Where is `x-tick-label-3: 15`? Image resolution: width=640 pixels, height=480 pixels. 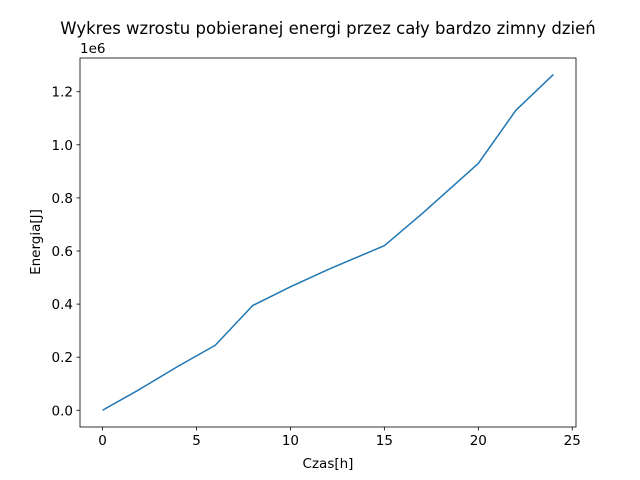 x-tick-label-3: 15 is located at coordinates (384, 441).